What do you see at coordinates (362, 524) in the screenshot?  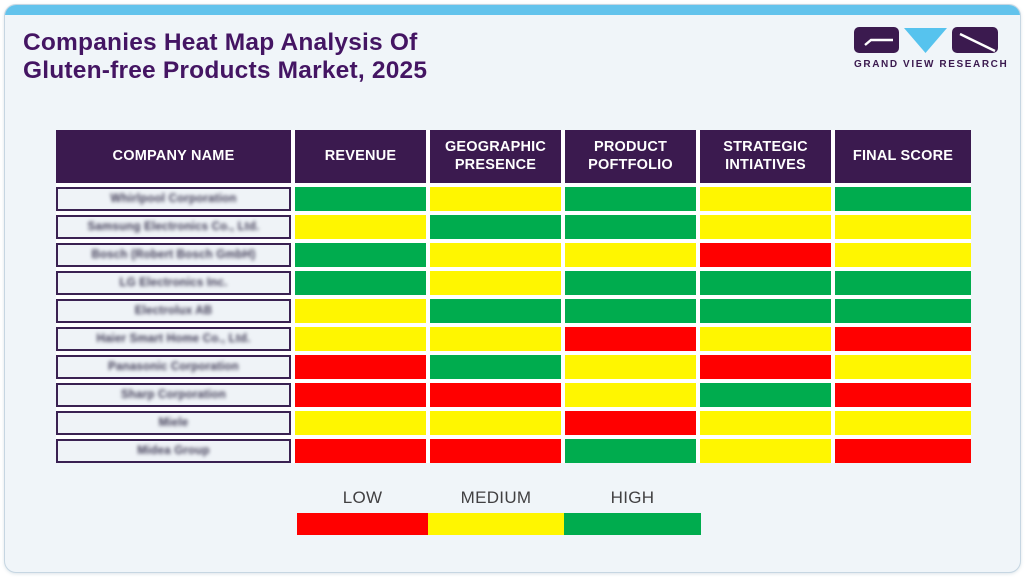 I see `legend-swatch-low` at bounding box center [362, 524].